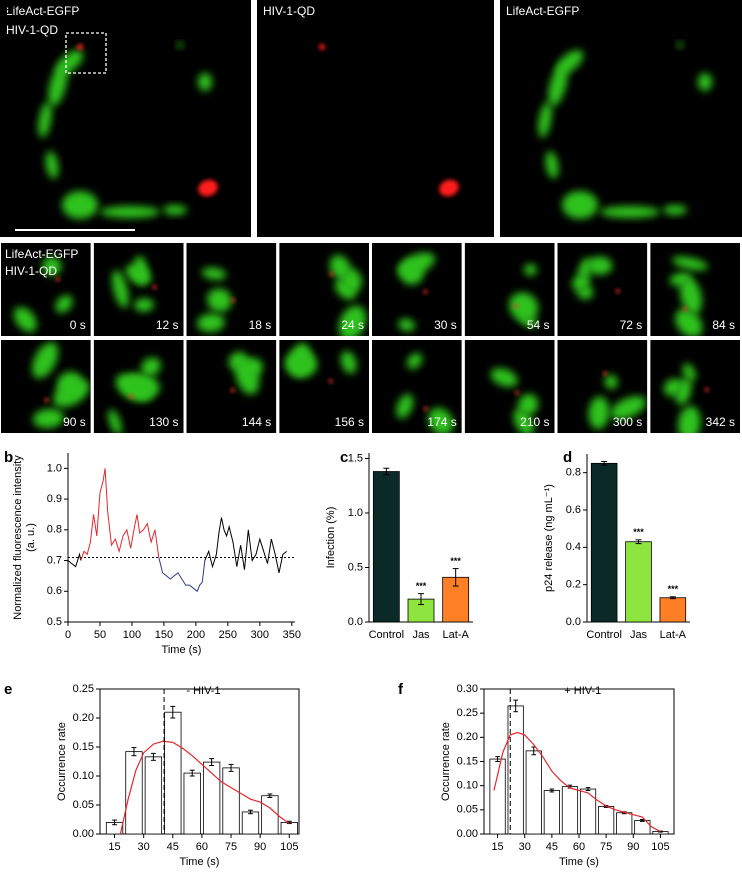 The width and height of the screenshot is (742, 879). What do you see at coordinates (467, 834) in the screenshot?
I see `y-tick-label: 0.00` at bounding box center [467, 834].